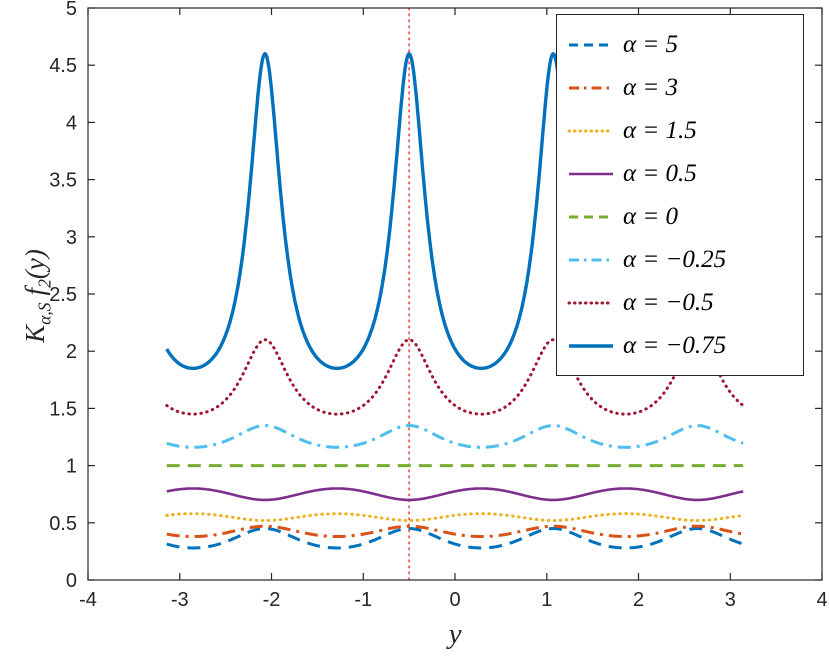 This screenshot has width=830, height=661. What do you see at coordinates (63, 181) in the screenshot?
I see `y-tick-label: 3.5` at bounding box center [63, 181].